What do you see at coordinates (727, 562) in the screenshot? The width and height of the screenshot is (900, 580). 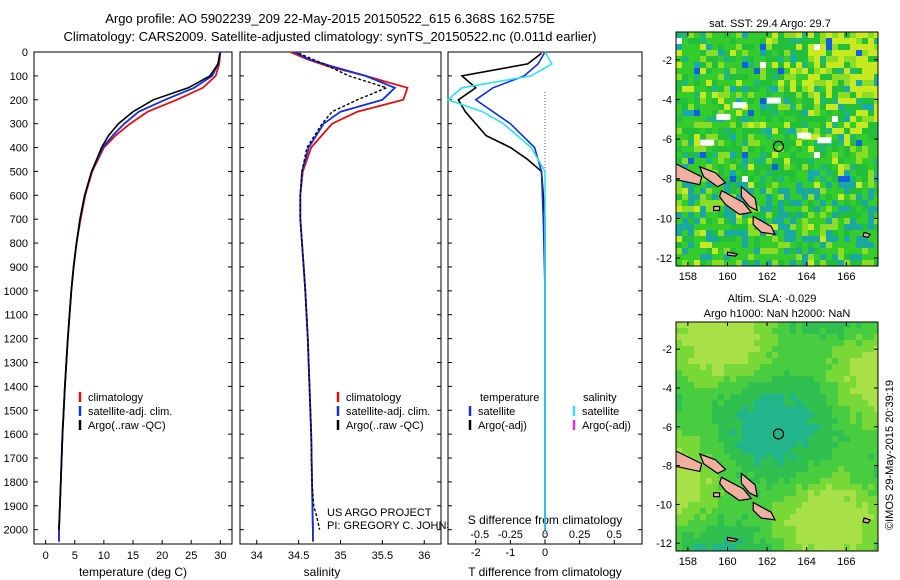 I see `map-lon-label: 160` at bounding box center [727, 562].